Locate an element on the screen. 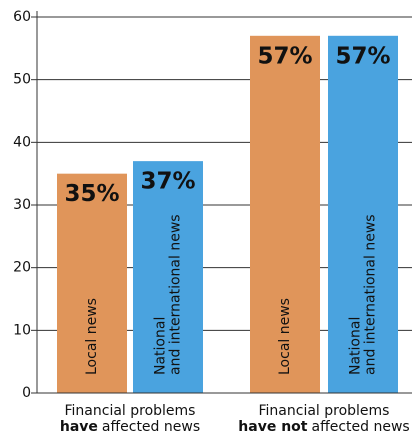  value-label: 37% is located at coordinates (167, 182).